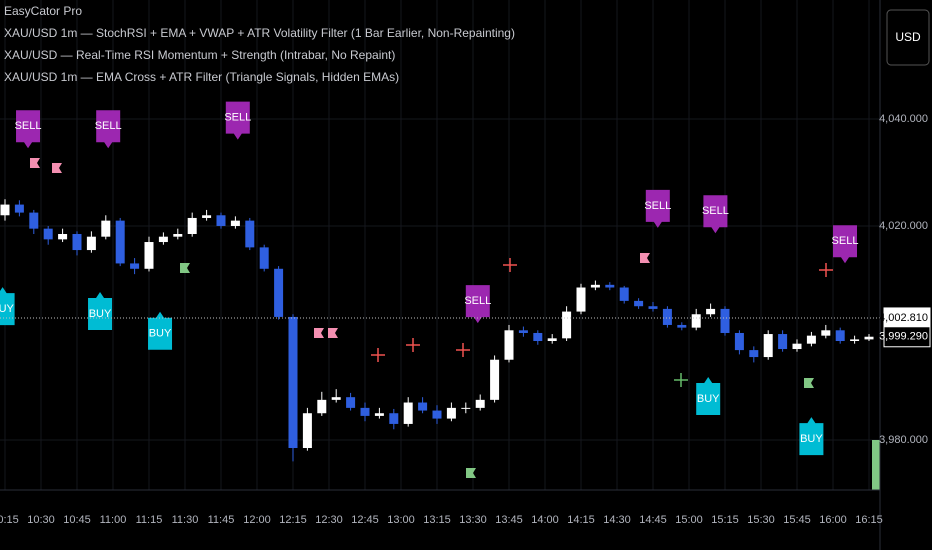 The width and height of the screenshot is (932, 550). I want to click on y-tick-label: 4,040.000, so click(903, 119).